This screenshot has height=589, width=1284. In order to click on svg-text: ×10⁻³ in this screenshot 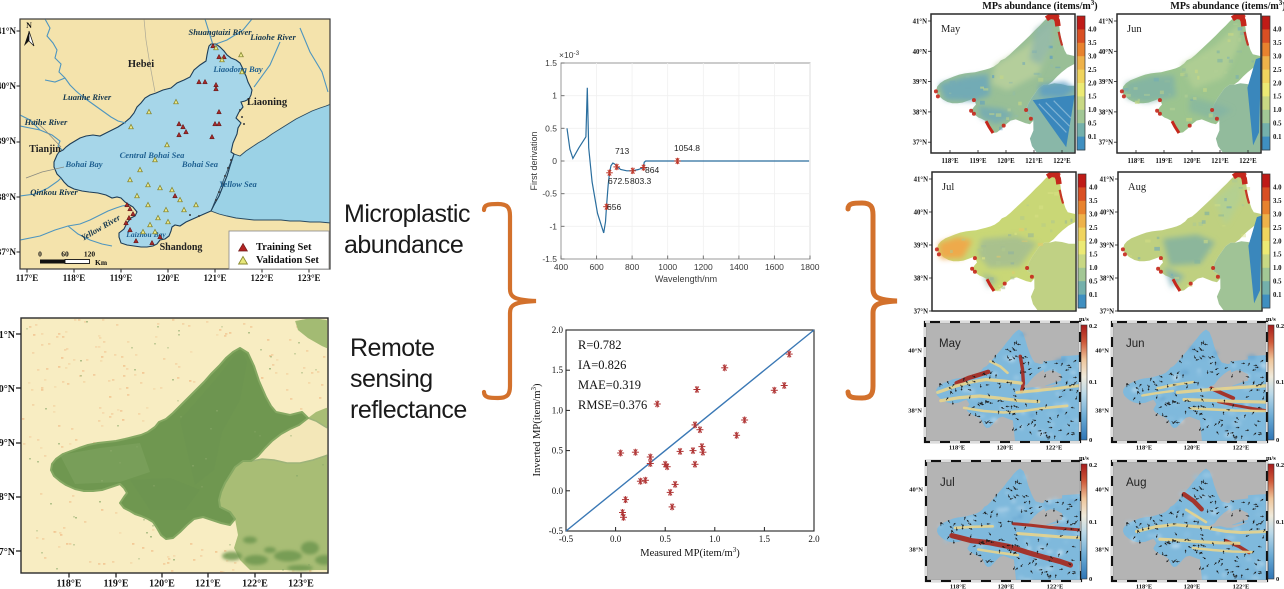, I will do `click(569, 55)`.